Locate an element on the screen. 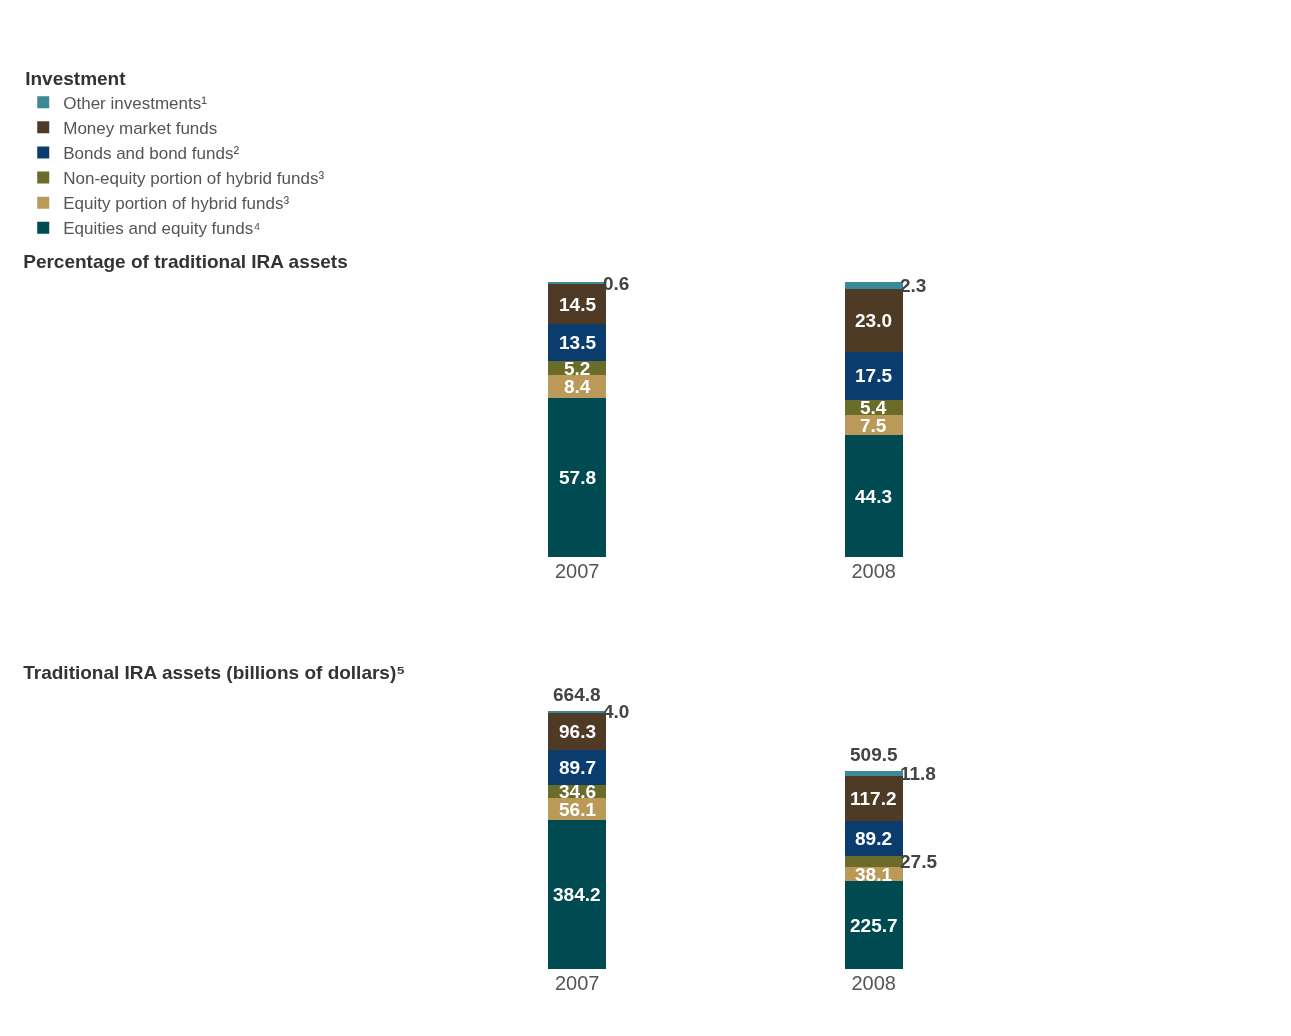 Image resolution: width=1291 pixels, height=1036 pixels. data-label: 0.6 is located at coordinates (616, 283).